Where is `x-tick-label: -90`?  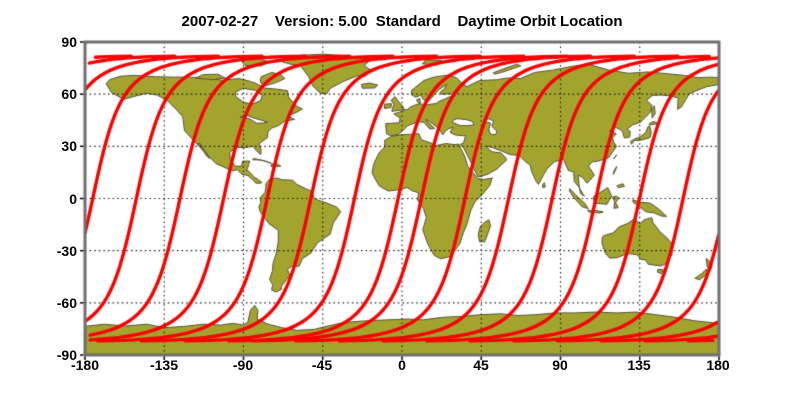 x-tick-label: -90 is located at coordinates (243, 365).